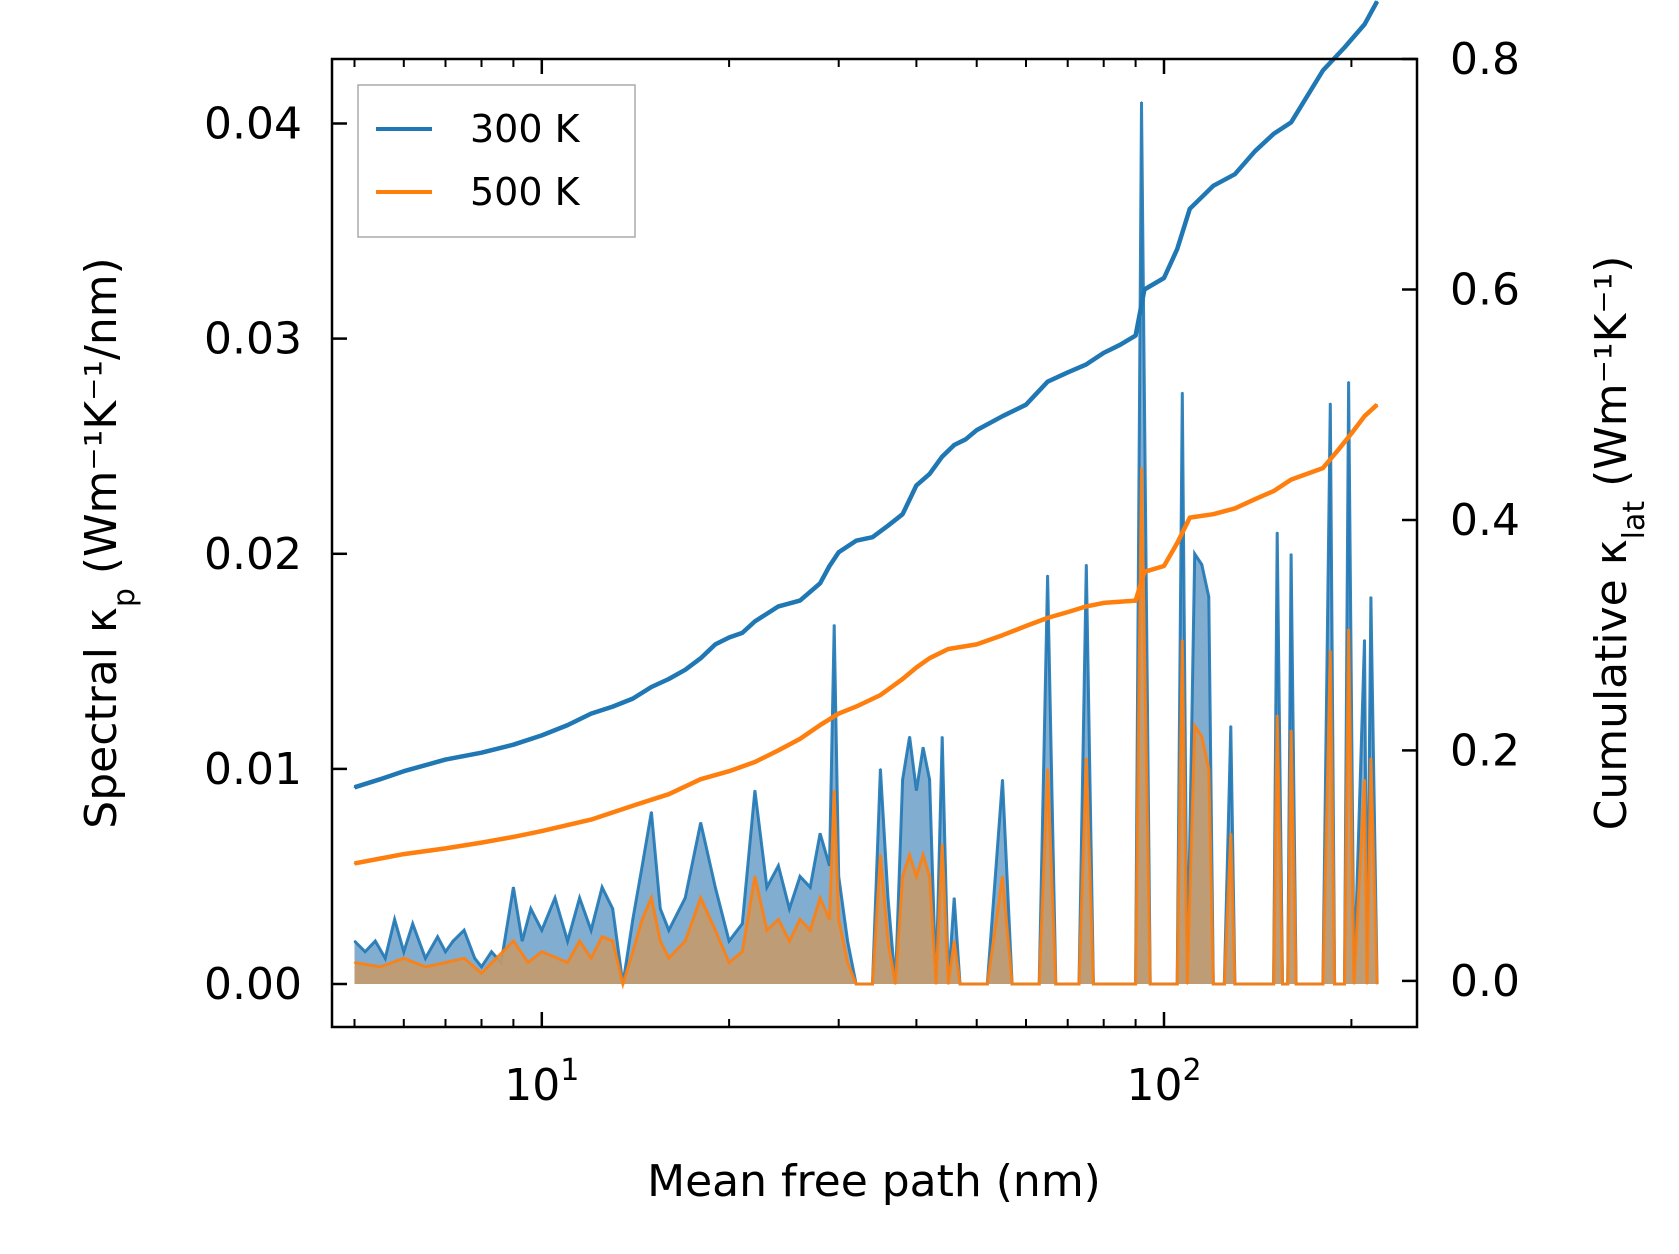 The width and height of the screenshot is (1679, 1254). I want to click on y-right-axis-label: Cumulative κlat (Wm⁻¹K⁻¹), so click(1619, 543).